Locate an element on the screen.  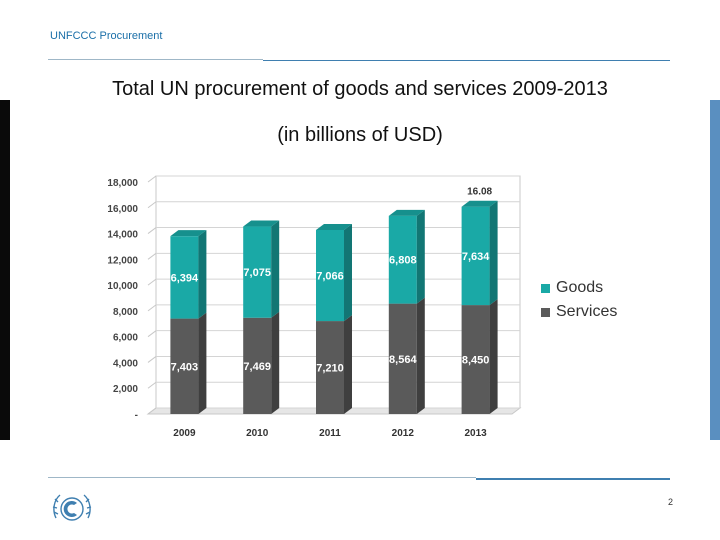
data-label-services-2013: 8,450 is located at coordinates (476, 361).